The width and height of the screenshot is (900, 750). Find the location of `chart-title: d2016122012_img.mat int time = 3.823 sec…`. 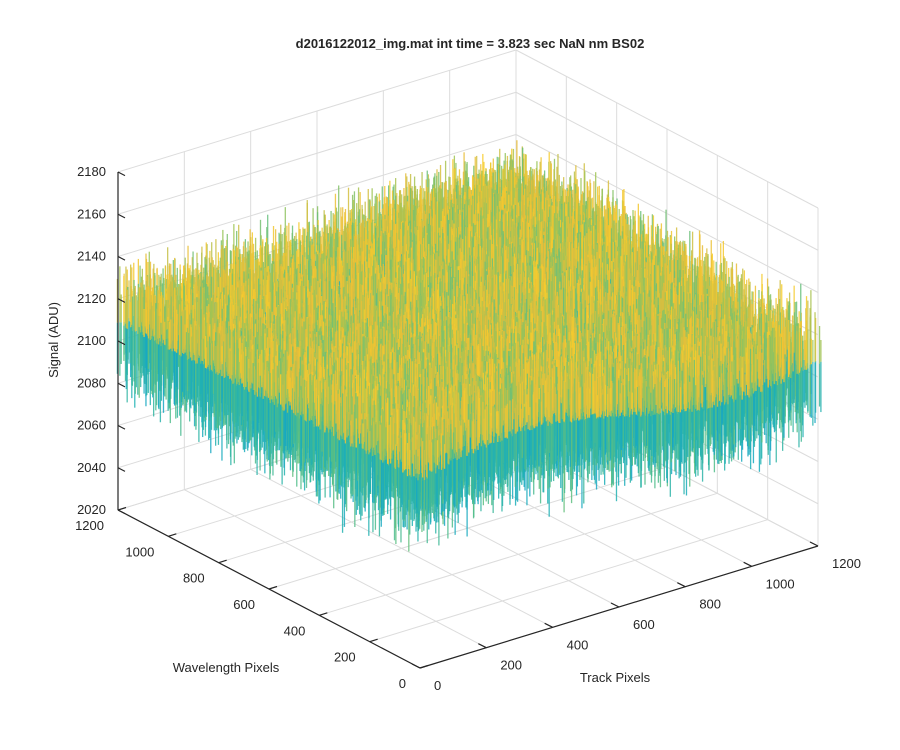

chart-title: d2016122012_img.mat int time = 3.823 sec… is located at coordinates (470, 43).